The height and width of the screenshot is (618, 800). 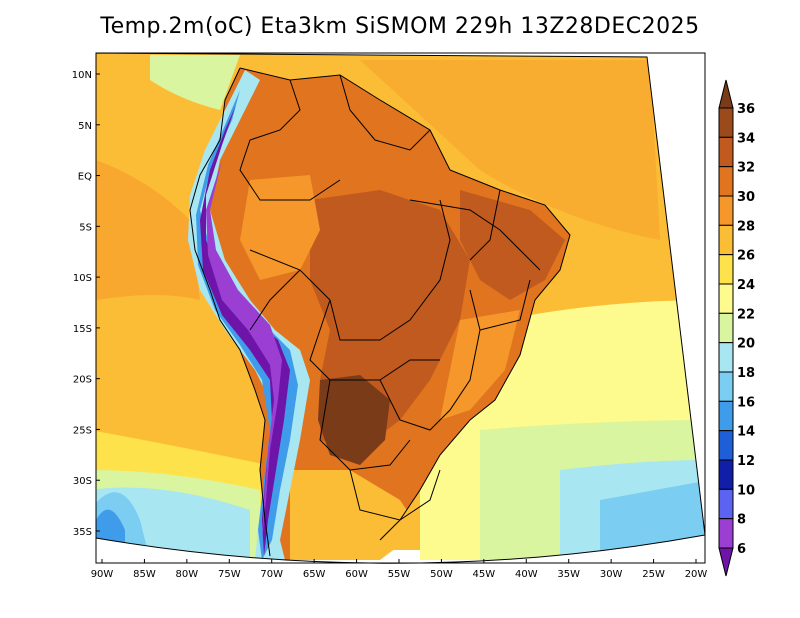 I want to click on hot-northeast, so click(x=512, y=245).